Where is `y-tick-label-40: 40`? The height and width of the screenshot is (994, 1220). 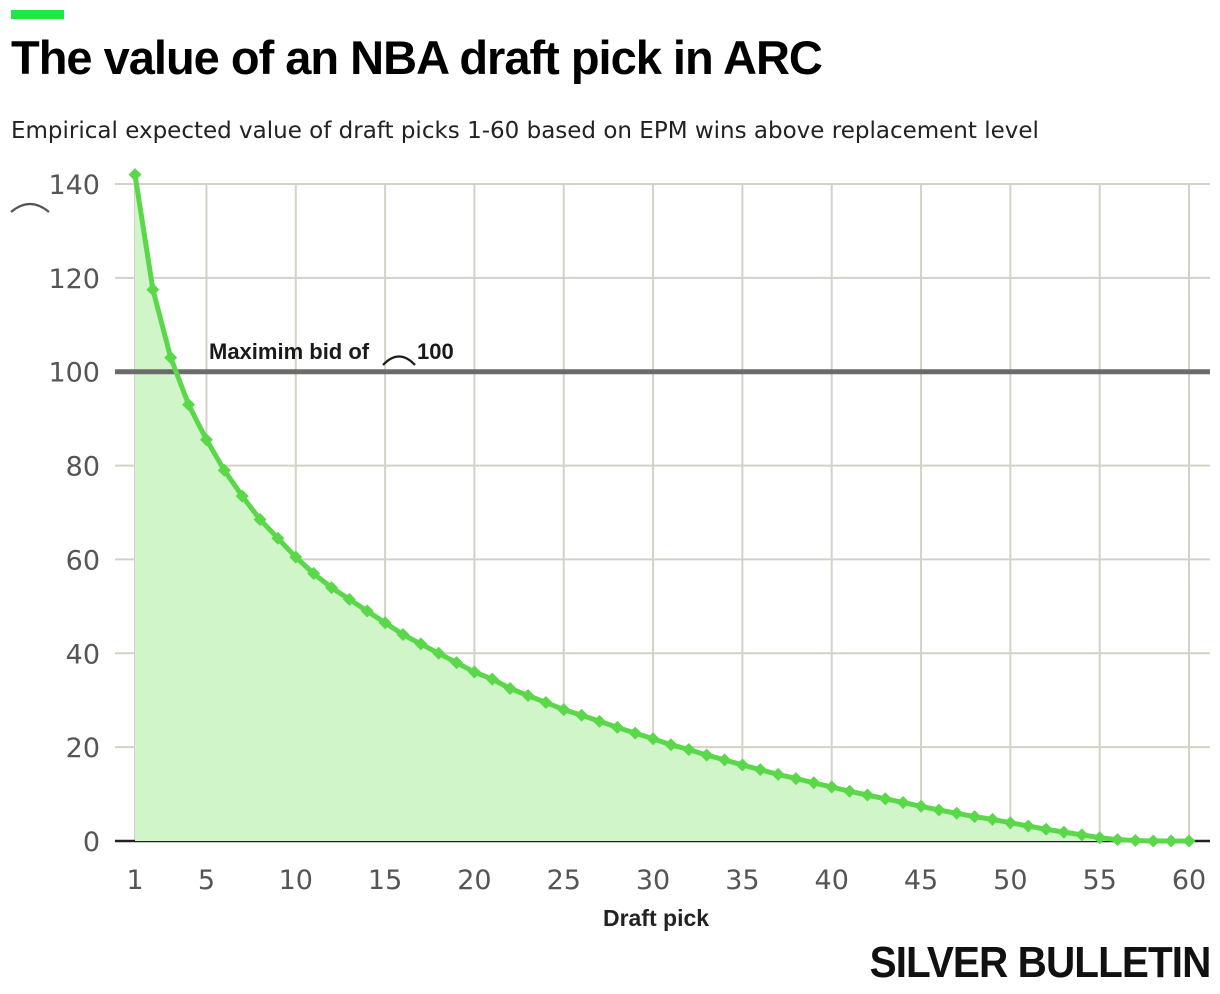 y-tick-label-40: 40 is located at coordinates (83, 654).